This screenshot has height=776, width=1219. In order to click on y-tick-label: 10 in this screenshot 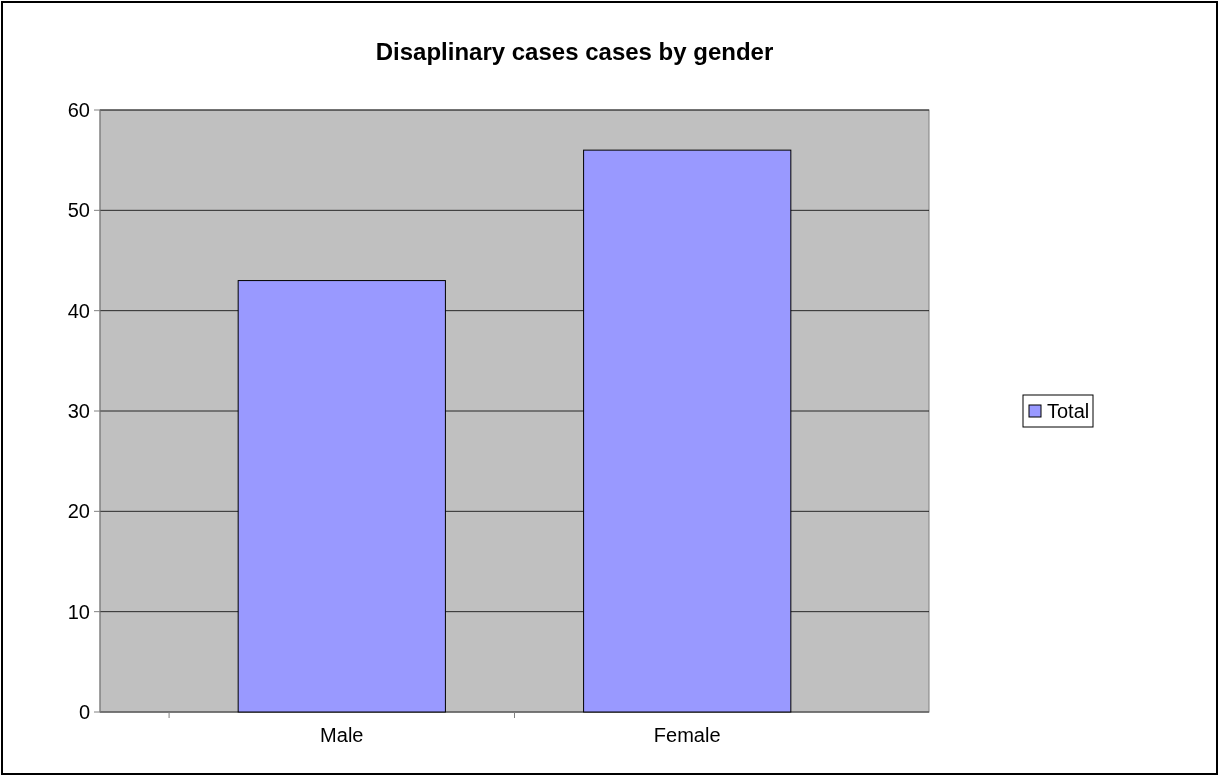, I will do `click(78, 611)`.